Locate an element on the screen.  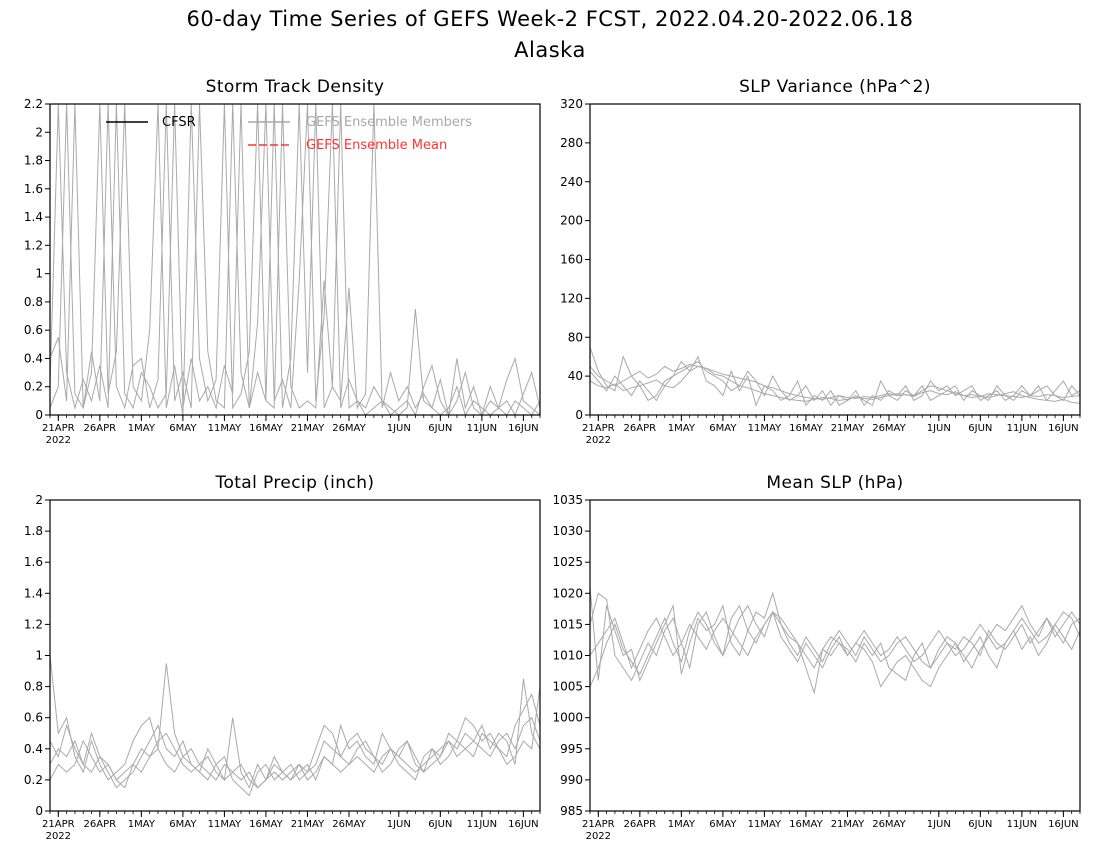
y-tick-label: 995 is located at coordinates (571, 749).